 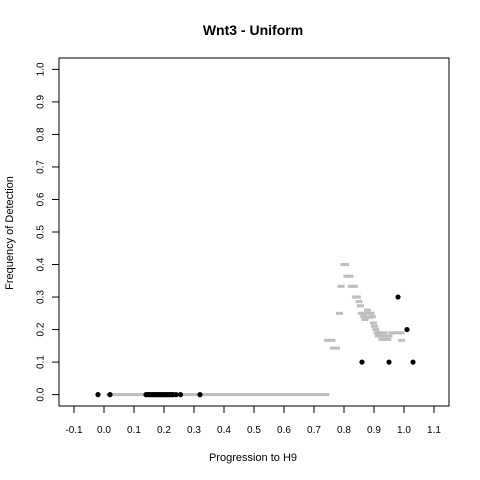 What do you see at coordinates (253, 420) in the screenshot?
I see `x-axis: -0.1 0.0 0.1 0.2 0.3 0.4 0.5 0.6 0.7 0.8 0.9 1.0 1.1` at bounding box center [253, 420].